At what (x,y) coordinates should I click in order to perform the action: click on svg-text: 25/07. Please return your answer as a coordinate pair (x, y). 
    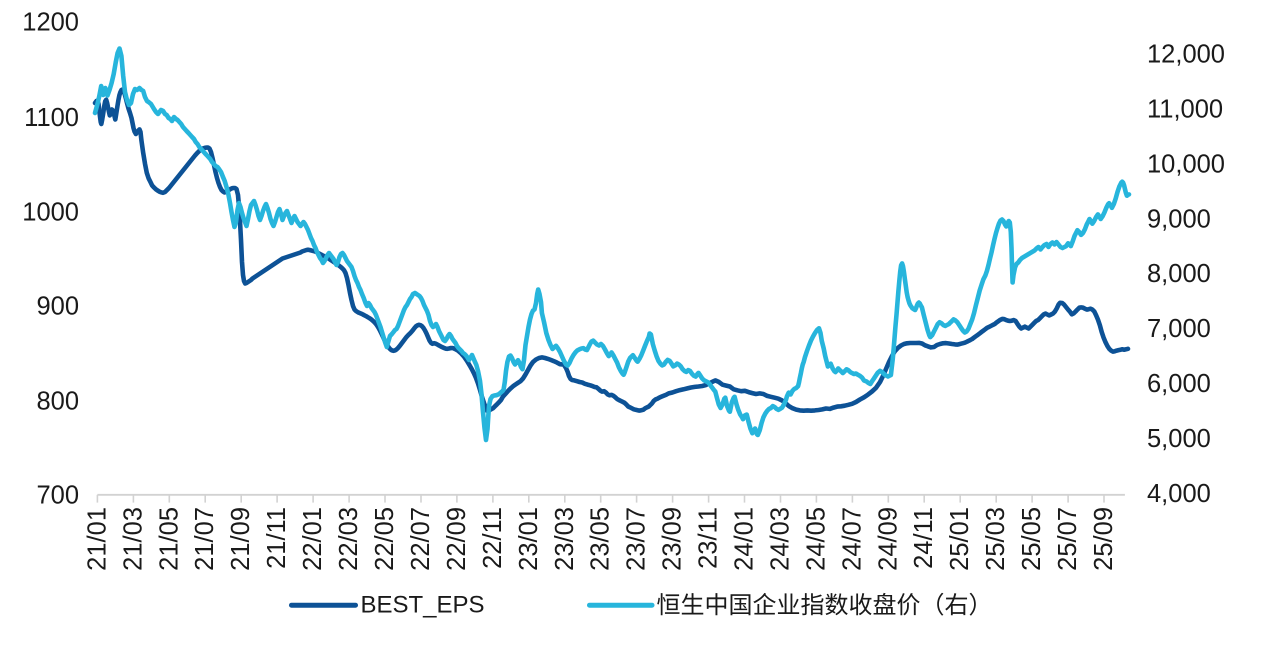
    Looking at the image, I should click on (1068, 539).